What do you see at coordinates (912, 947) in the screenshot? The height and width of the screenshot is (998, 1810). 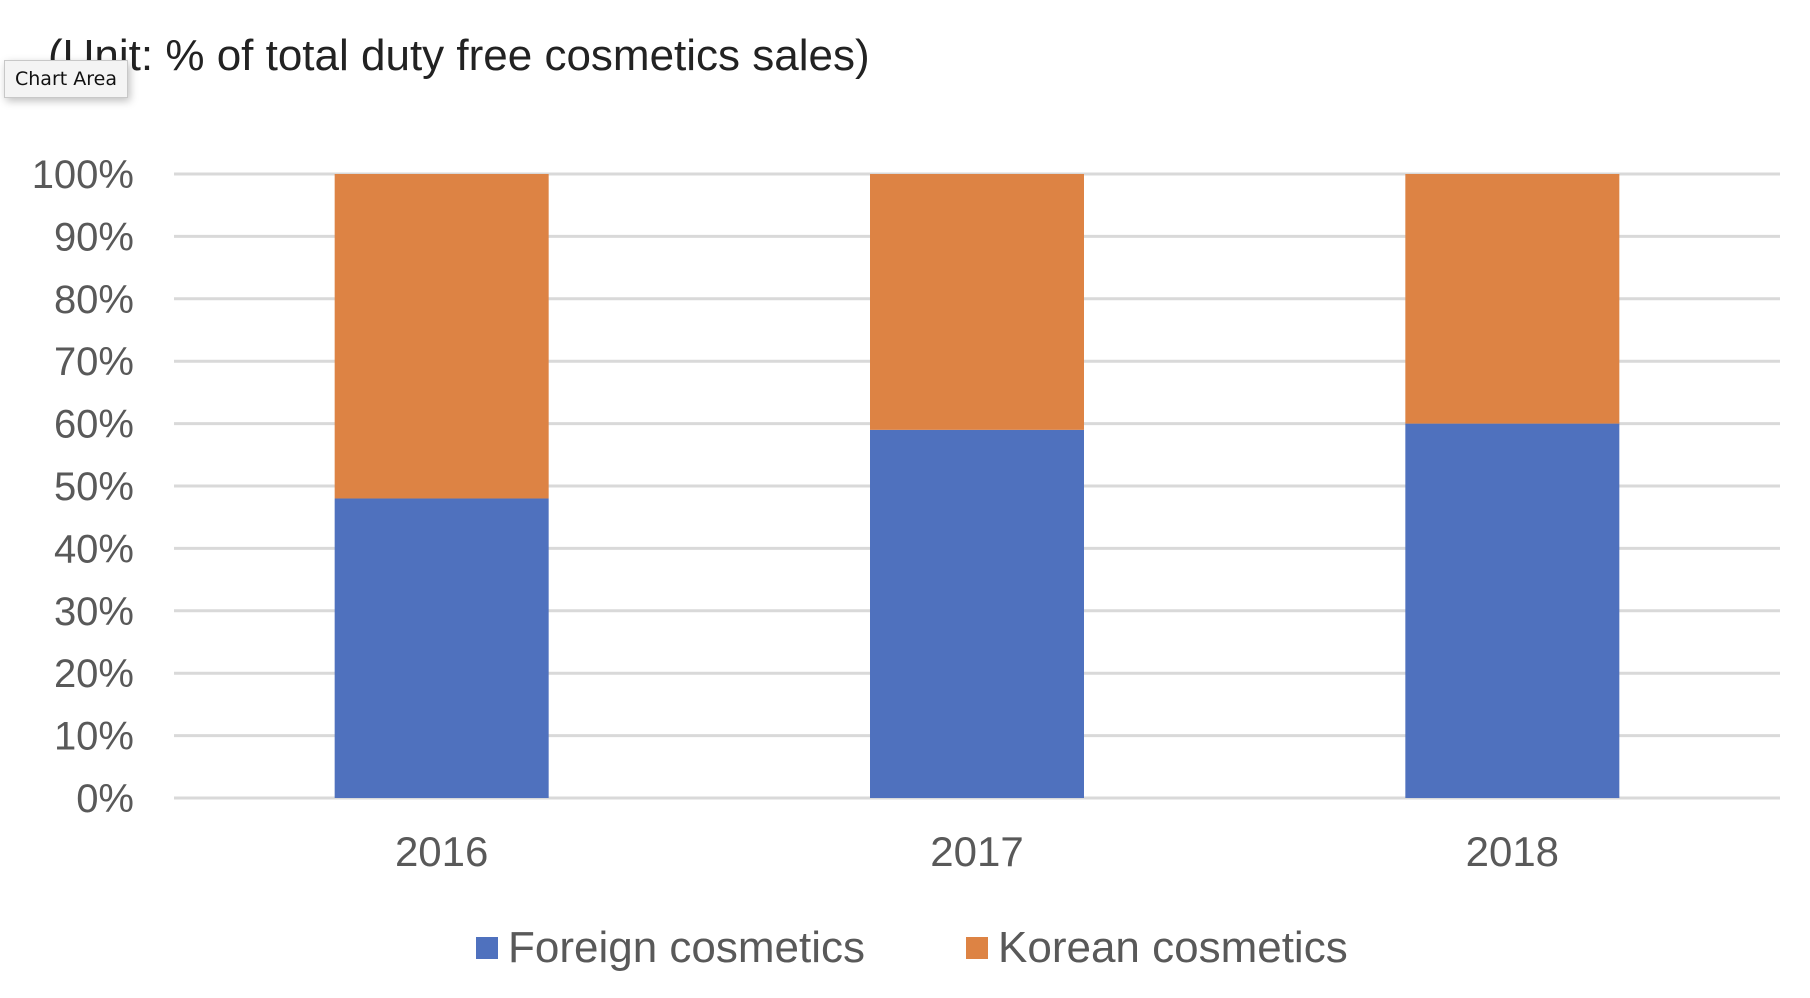 I see `legend: Foreign cosmetics Korean cosmetics` at bounding box center [912, 947].